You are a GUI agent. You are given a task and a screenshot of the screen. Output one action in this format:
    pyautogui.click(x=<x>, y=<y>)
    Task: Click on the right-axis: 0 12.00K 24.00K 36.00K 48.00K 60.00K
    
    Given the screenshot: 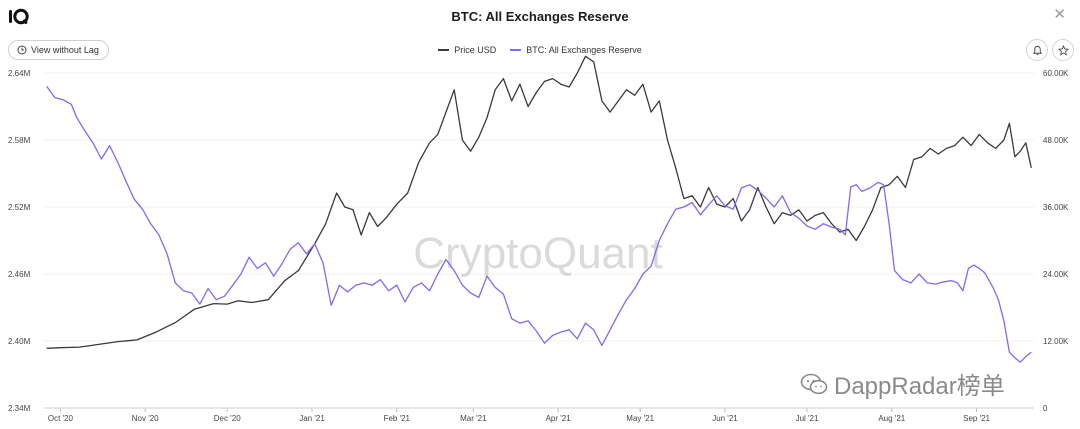 What is the action you would take?
    pyautogui.click(x=1056, y=241)
    